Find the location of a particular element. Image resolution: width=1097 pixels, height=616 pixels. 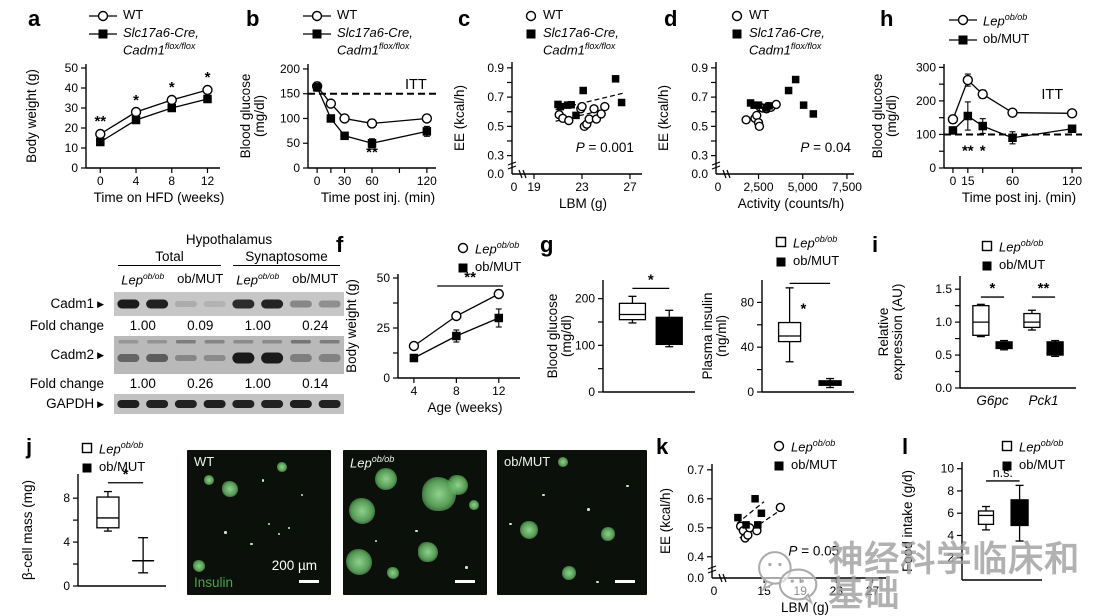

legend-a: WT Slc17a6-Cre, Cadm1flox/flox is located at coordinates (143, 34).